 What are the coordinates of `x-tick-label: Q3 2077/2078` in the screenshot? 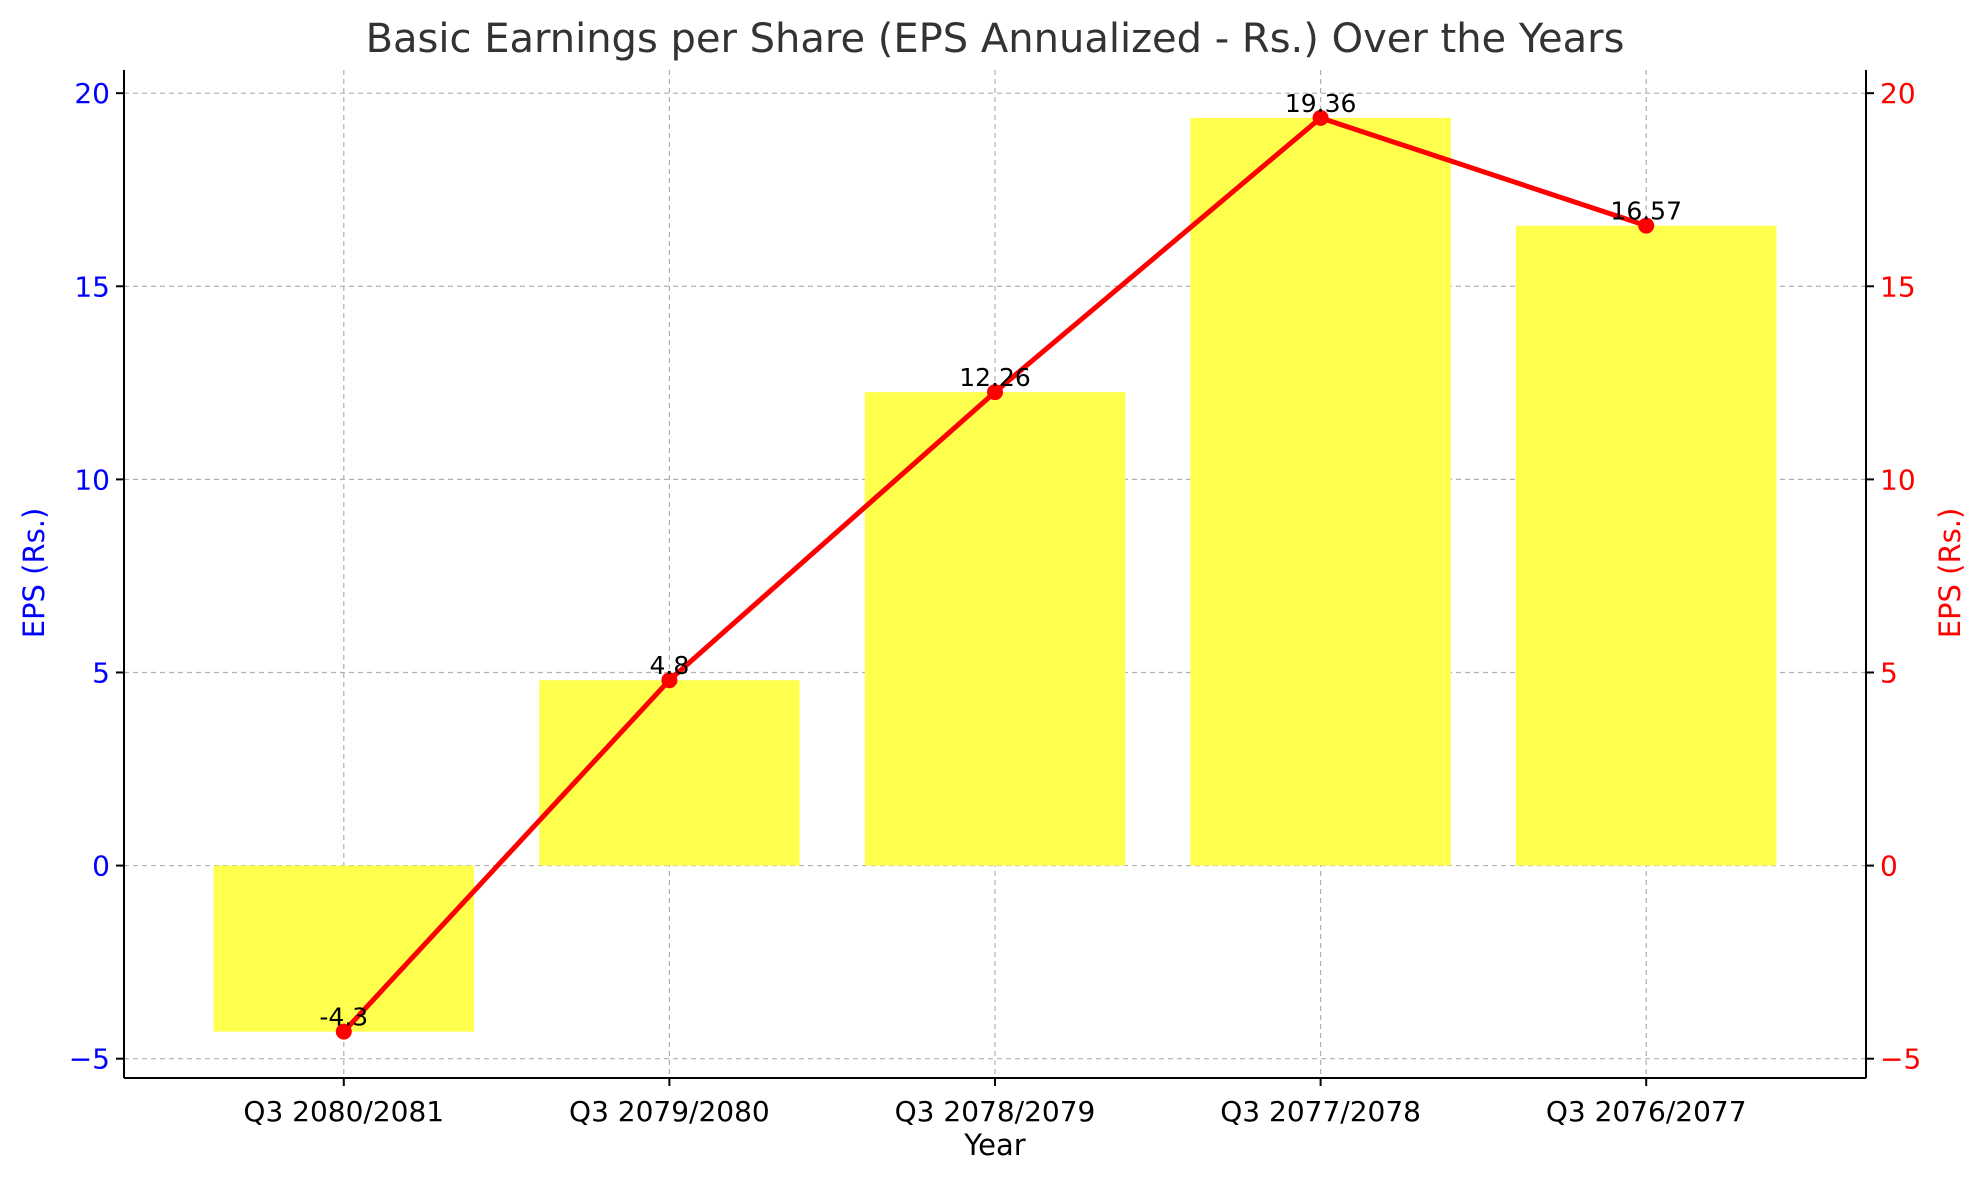 It's located at (1320, 1111).